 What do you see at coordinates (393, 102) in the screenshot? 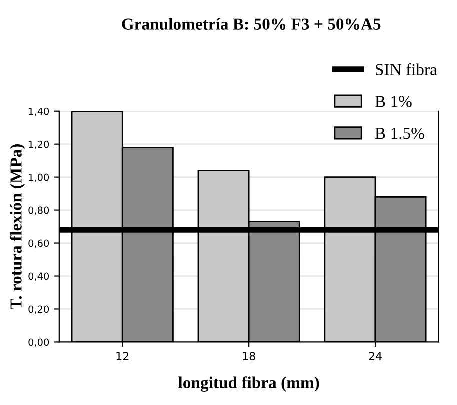
I see `legend-label: B 1%` at bounding box center [393, 102].